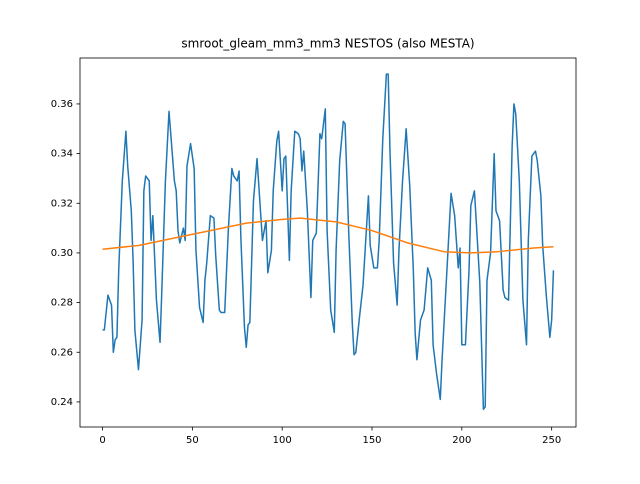 Image resolution: width=640 pixels, height=484 pixels. Describe the element at coordinates (461, 440) in the screenshot. I see `x-tick-label: 200` at that location.